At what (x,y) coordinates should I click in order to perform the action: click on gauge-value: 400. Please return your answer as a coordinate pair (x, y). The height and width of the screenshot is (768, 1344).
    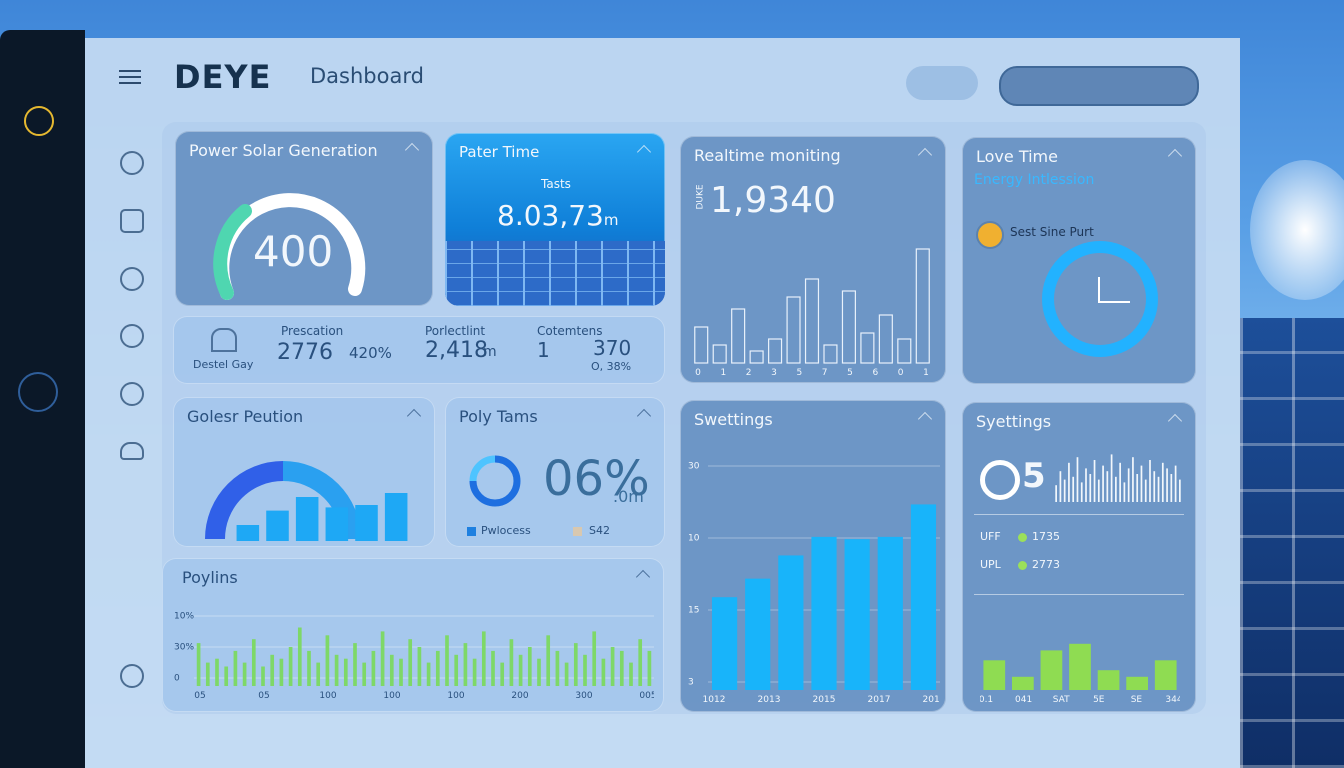
    Looking at the image, I should click on (293, 251).